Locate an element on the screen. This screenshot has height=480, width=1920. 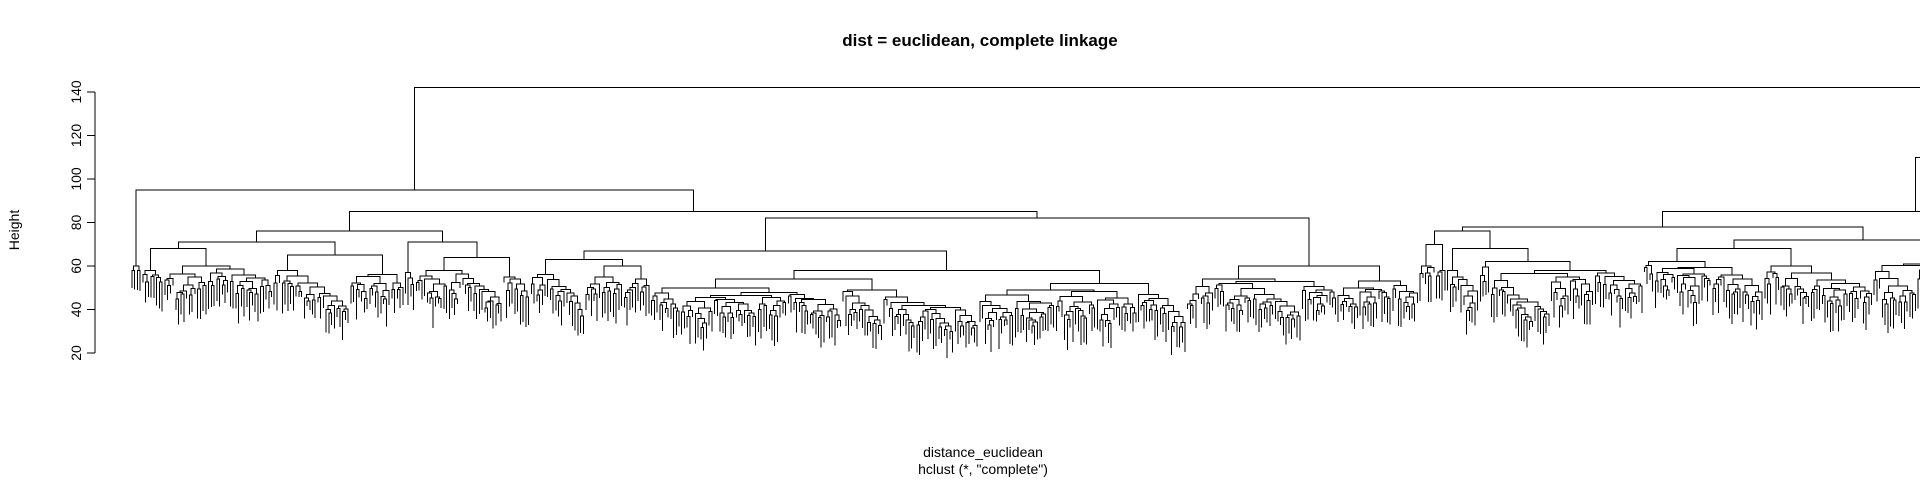
y-tick-label: 140 is located at coordinates (76, 92).